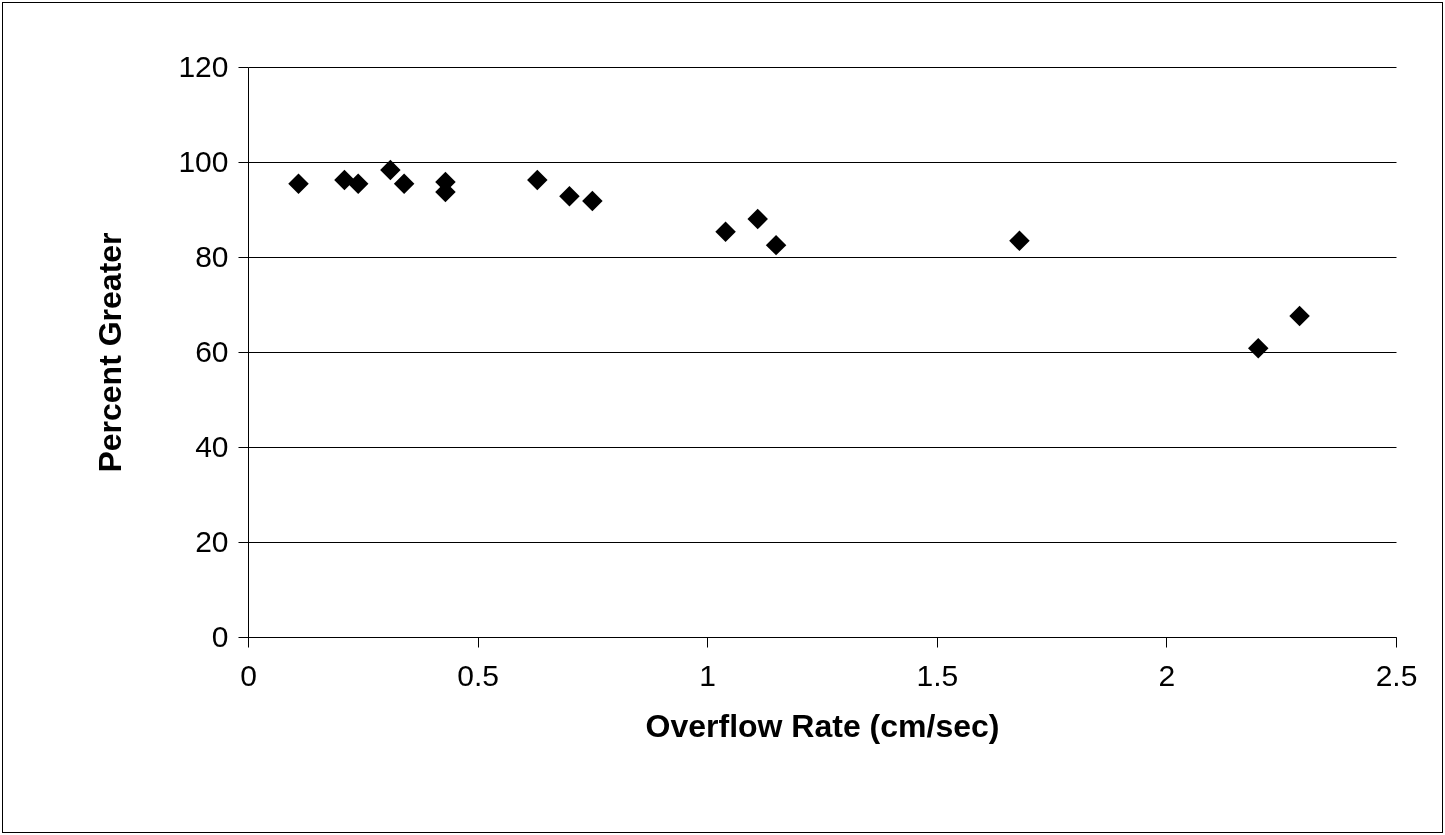 The image size is (1445, 835). What do you see at coordinates (822, 725) in the screenshot?
I see `x-axis-title: Overflow Rate (cm/sec)` at bounding box center [822, 725].